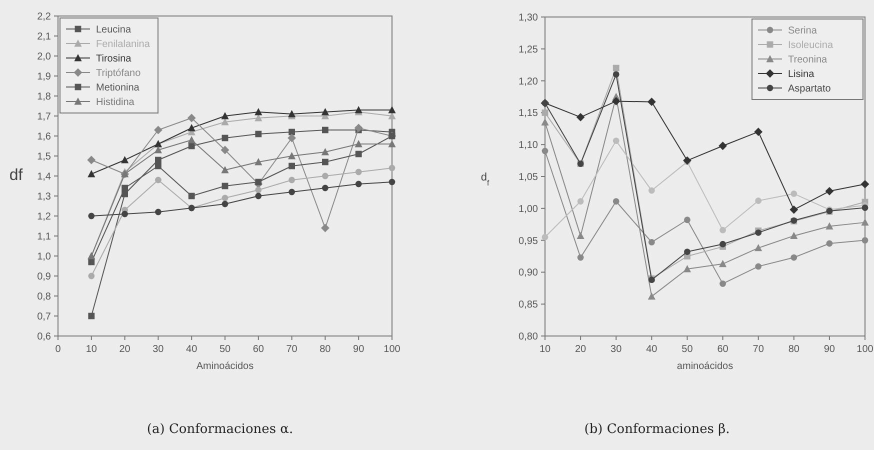  I want to click on x-axis-title: Aminoácidos, so click(225, 366).